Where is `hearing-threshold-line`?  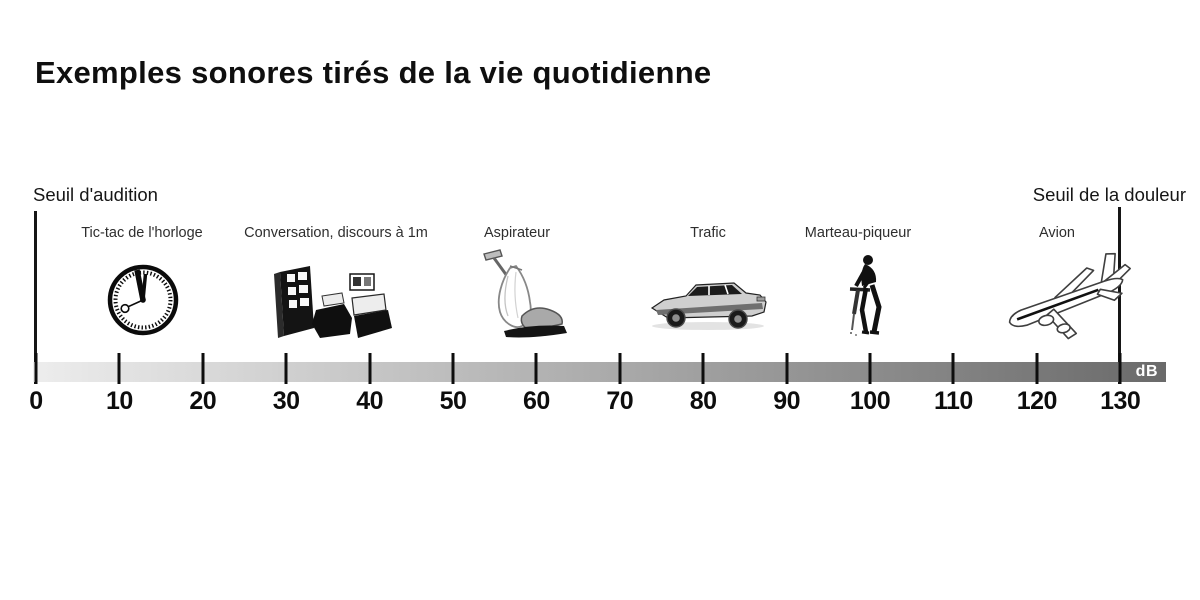
hearing-threshold-line is located at coordinates (35, 297).